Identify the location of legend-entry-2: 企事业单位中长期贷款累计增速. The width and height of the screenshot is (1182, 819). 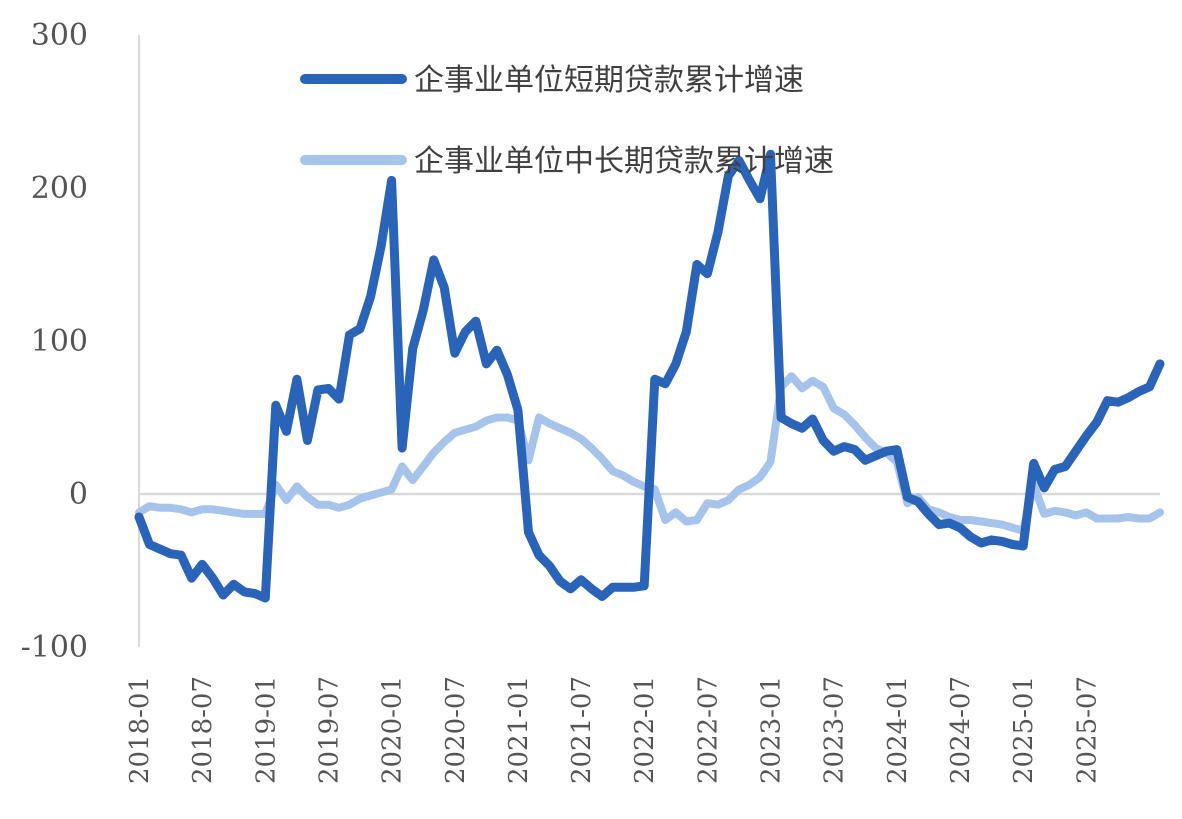
(567, 161).